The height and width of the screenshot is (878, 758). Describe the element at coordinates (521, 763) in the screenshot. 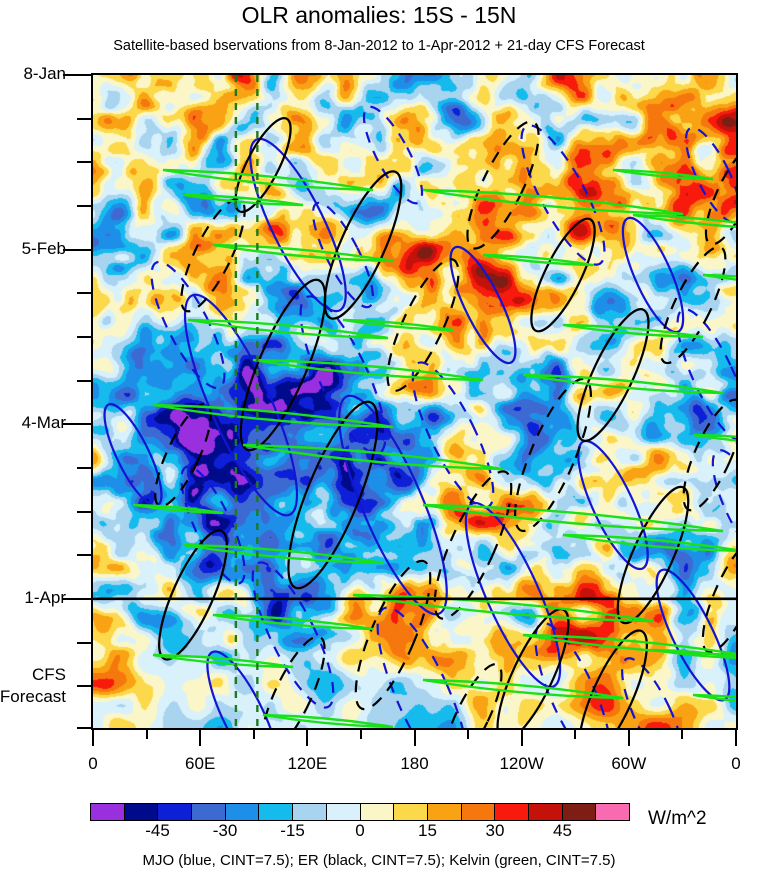

I see `x-axis-label: 120W` at that location.